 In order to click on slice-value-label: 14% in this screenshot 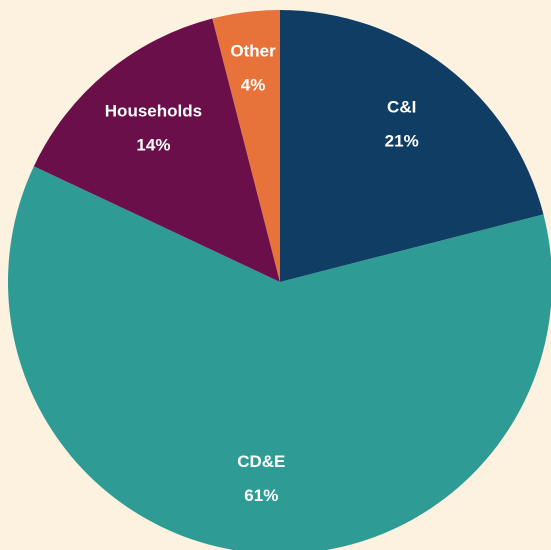, I will do `click(153, 144)`.